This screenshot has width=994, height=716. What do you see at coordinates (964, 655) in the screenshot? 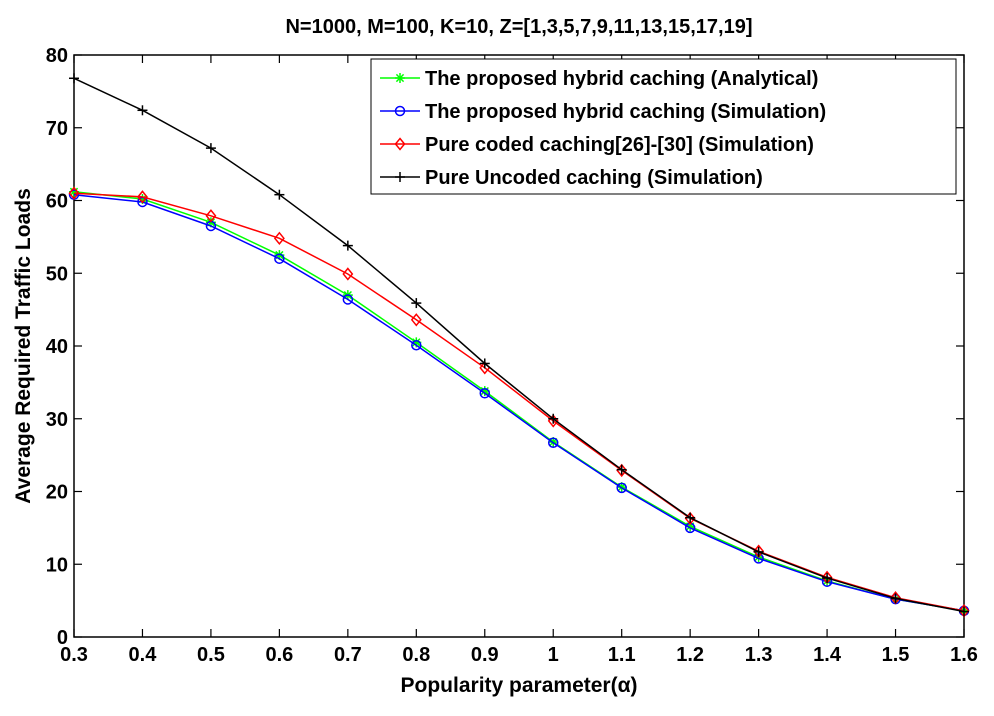
I see `x-tick-label: 1.6` at bounding box center [964, 655].